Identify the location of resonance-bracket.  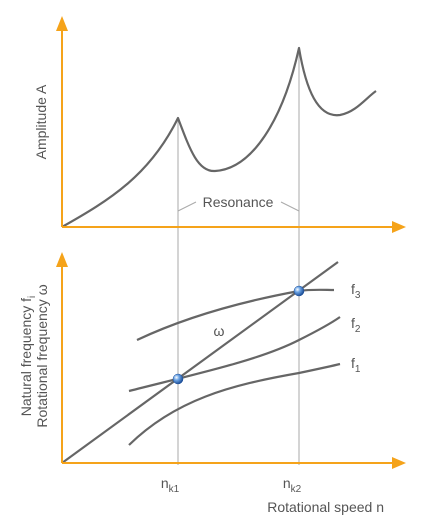
(238, 206).